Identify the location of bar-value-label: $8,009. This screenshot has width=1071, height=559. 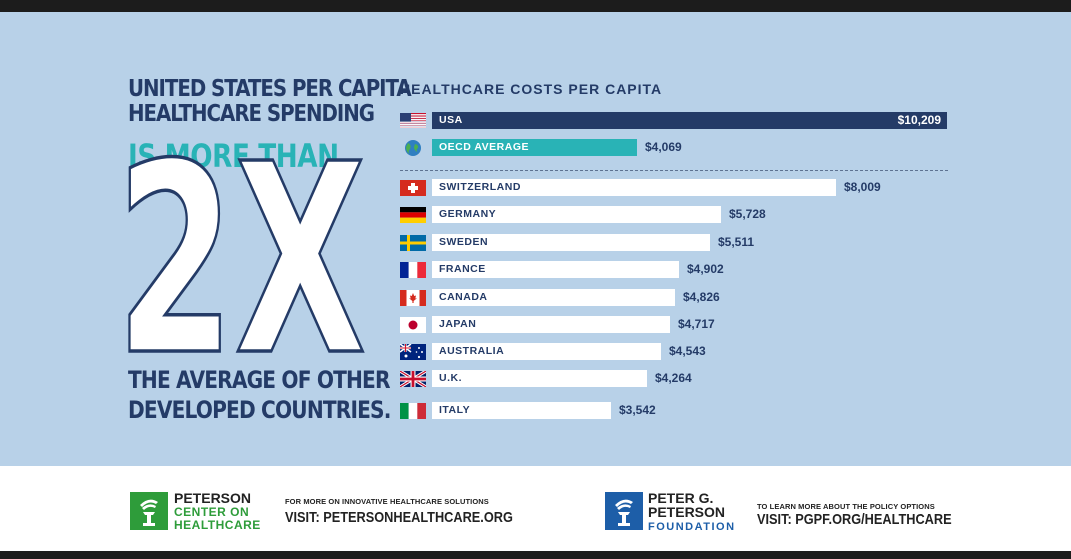
(862, 187).